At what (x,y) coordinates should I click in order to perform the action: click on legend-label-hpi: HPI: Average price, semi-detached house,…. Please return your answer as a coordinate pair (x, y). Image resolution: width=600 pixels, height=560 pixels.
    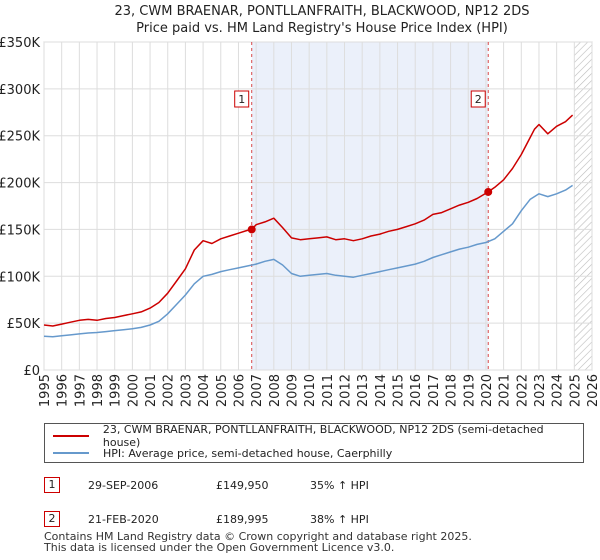
    Looking at the image, I should click on (248, 453).